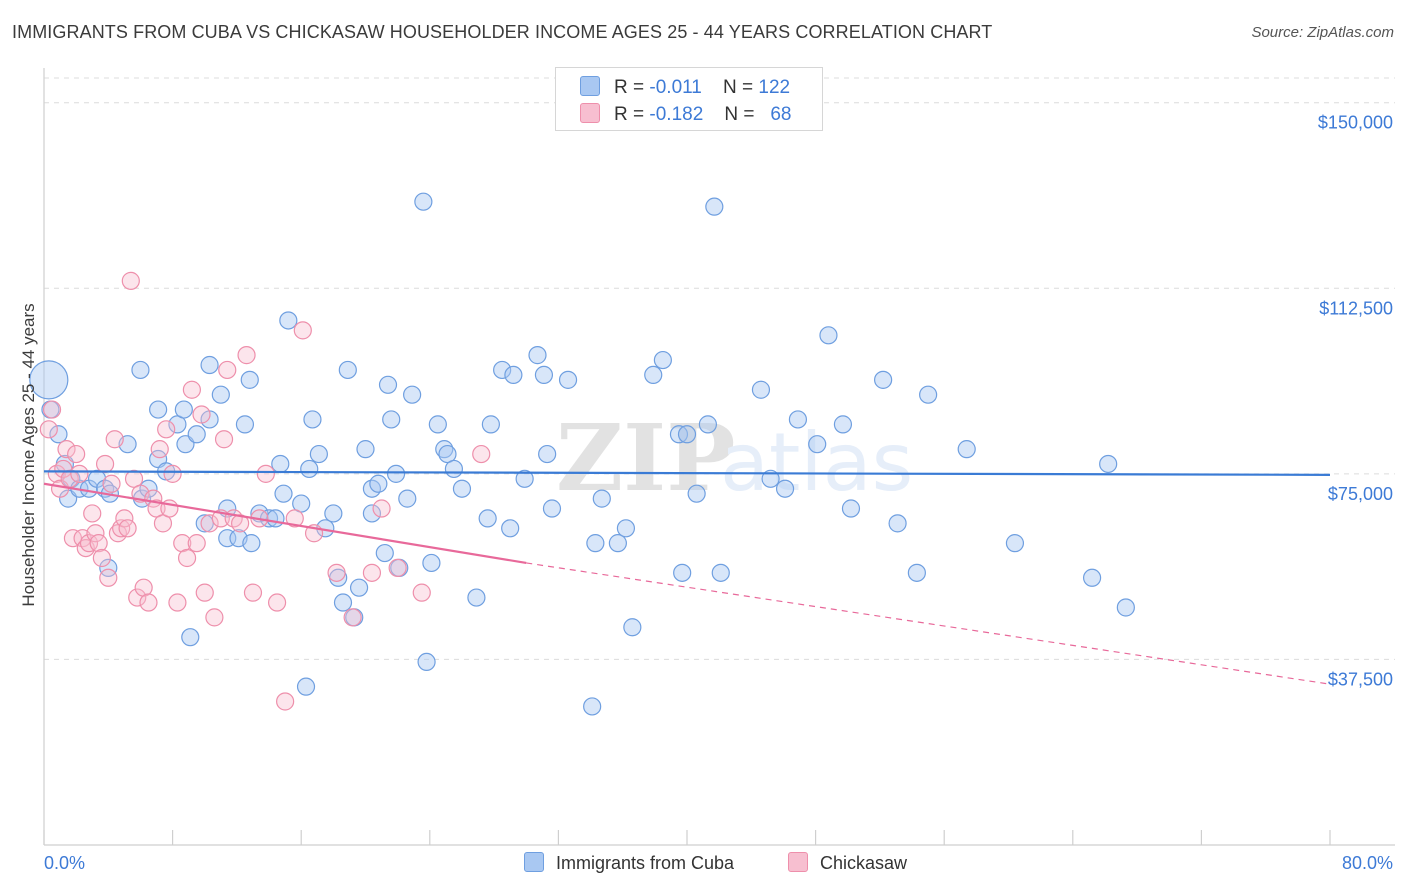 The image size is (1406, 892). What do you see at coordinates (1322, 32) in the screenshot?
I see `source-label: Source: ZipAtlas.com` at bounding box center [1322, 32].